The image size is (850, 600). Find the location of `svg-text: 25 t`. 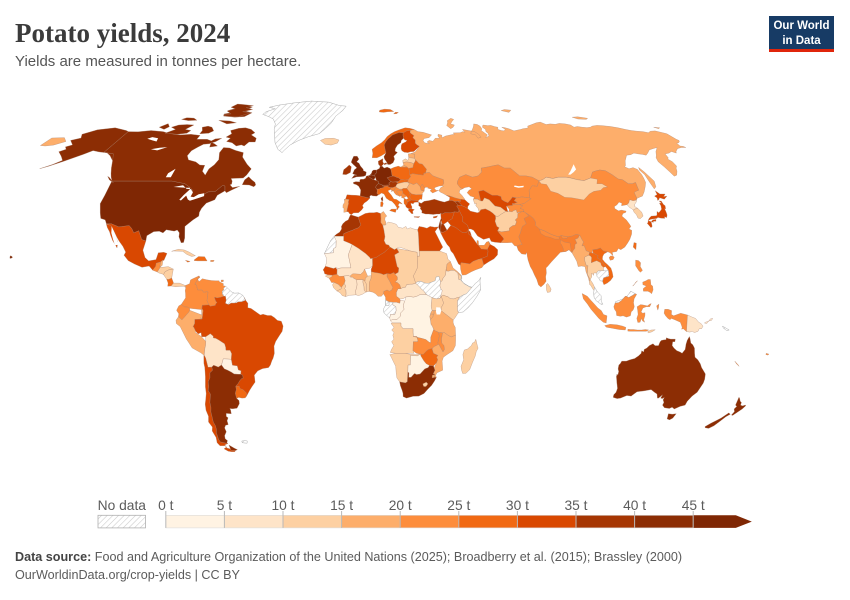

svg-text: 25 t is located at coordinates (458, 505).